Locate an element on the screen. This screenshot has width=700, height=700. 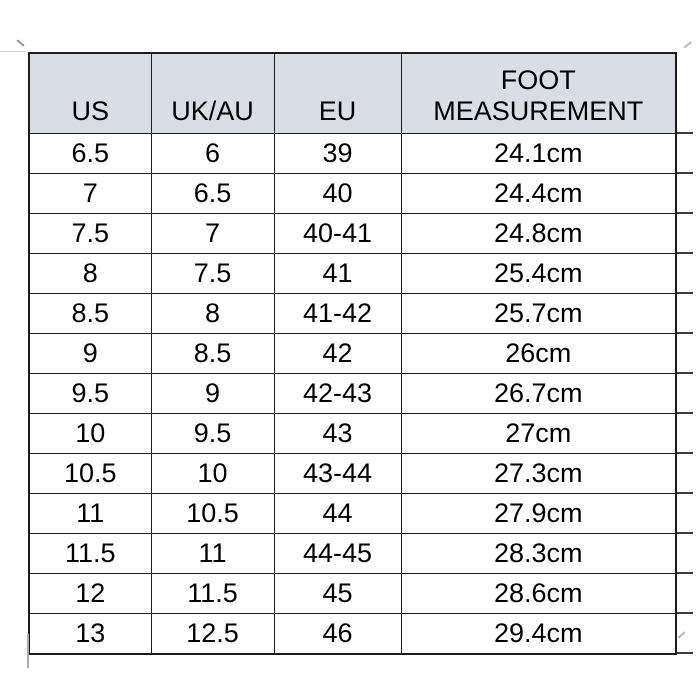
table-row: 8.5 8 41-42 25.7cm is located at coordinates (361, 314).